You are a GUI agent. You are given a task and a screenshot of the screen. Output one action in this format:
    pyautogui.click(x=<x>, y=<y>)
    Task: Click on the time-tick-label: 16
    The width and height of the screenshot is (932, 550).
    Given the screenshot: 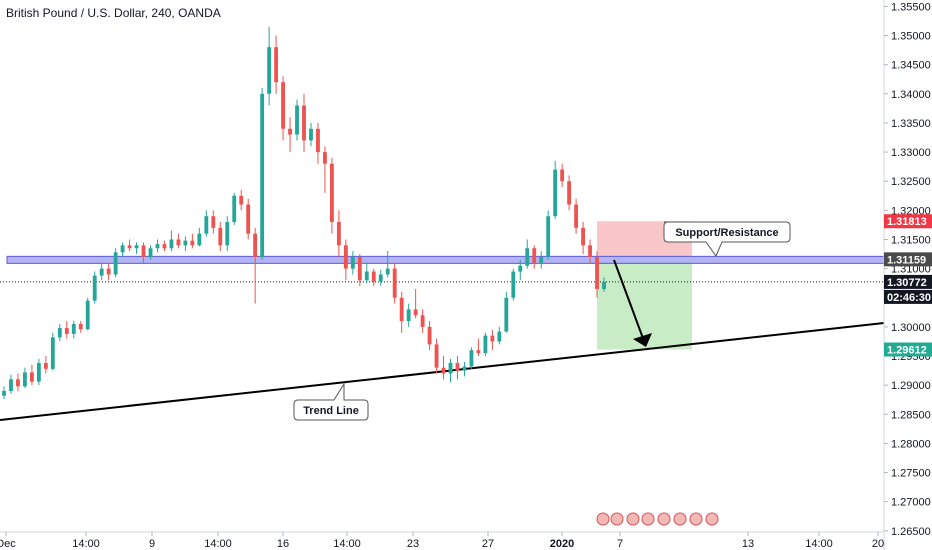 What is the action you would take?
    pyautogui.click(x=283, y=544)
    